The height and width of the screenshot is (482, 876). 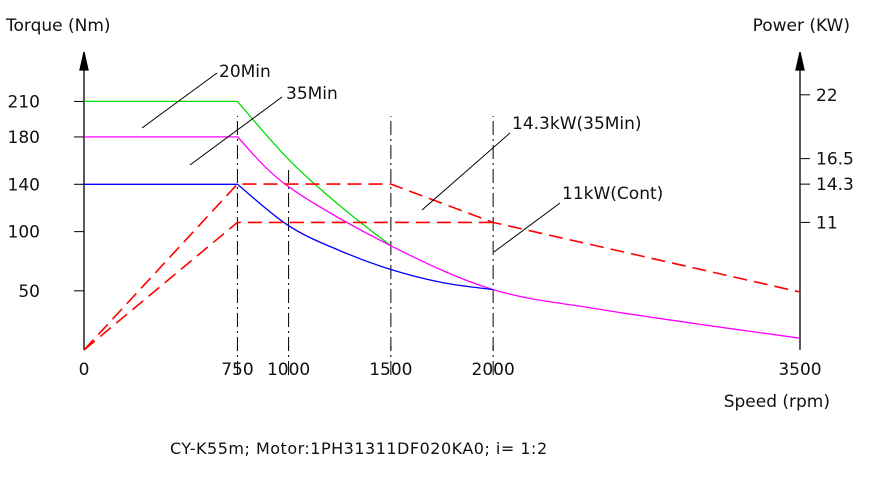 What do you see at coordinates (493, 370) in the screenshot?
I see `x-tick-label-2000: 2000` at bounding box center [493, 370].